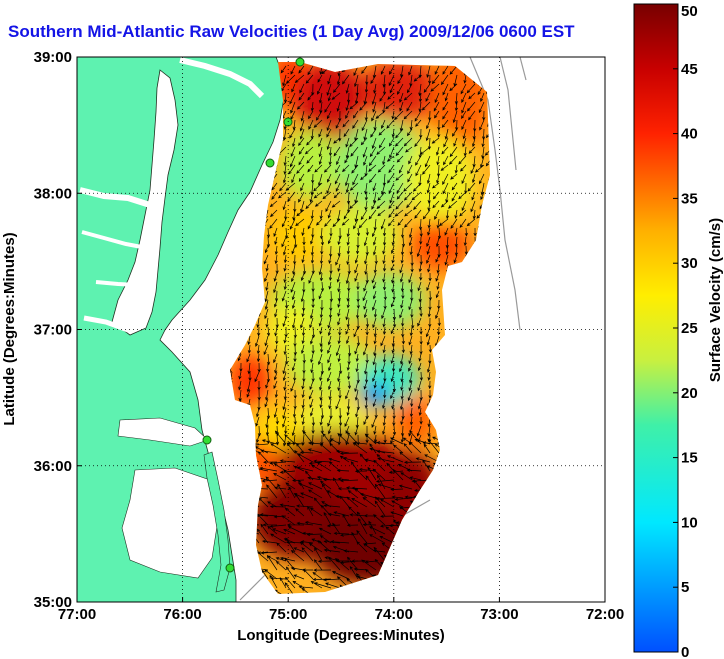 Image resolution: width=724 pixels, height=659 pixels. What do you see at coordinates (689, 263) in the screenshot?
I see `colorbar-tick-label: 30` at bounding box center [689, 263].